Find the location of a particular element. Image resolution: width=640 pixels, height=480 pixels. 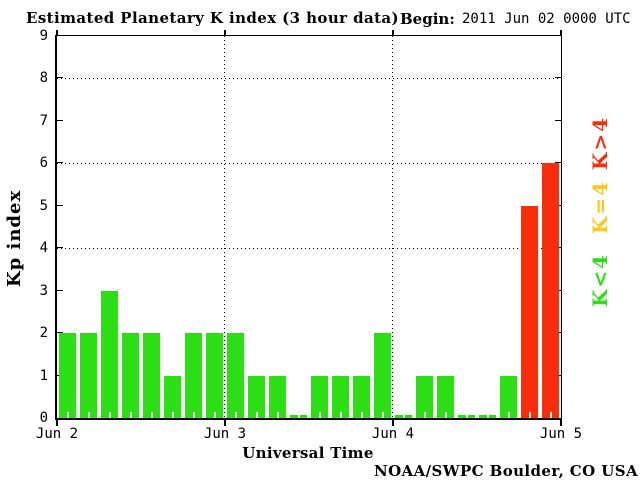

credit-text: NOAA/SWPC Boulder, CO USA is located at coordinates (505, 471).